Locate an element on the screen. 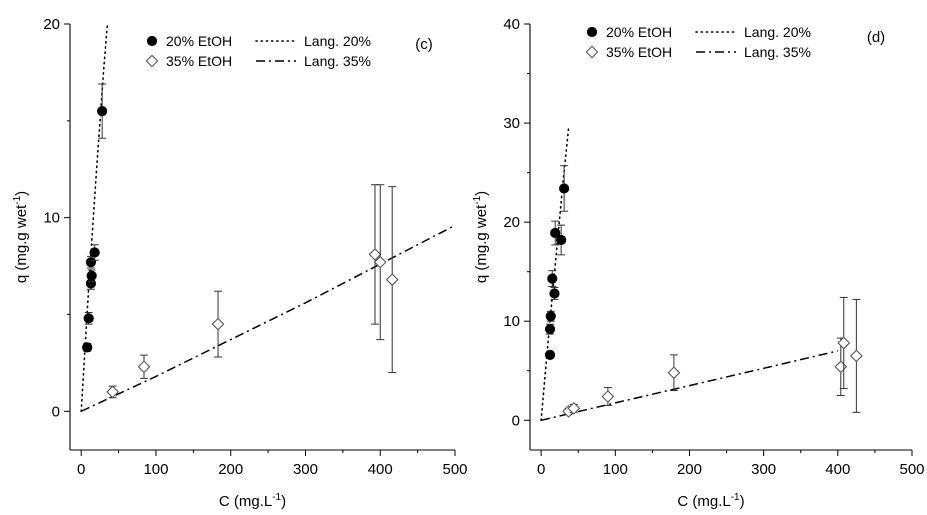 The height and width of the screenshot is (515, 927). y-tick-label: 40 is located at coordinates (511, 24).